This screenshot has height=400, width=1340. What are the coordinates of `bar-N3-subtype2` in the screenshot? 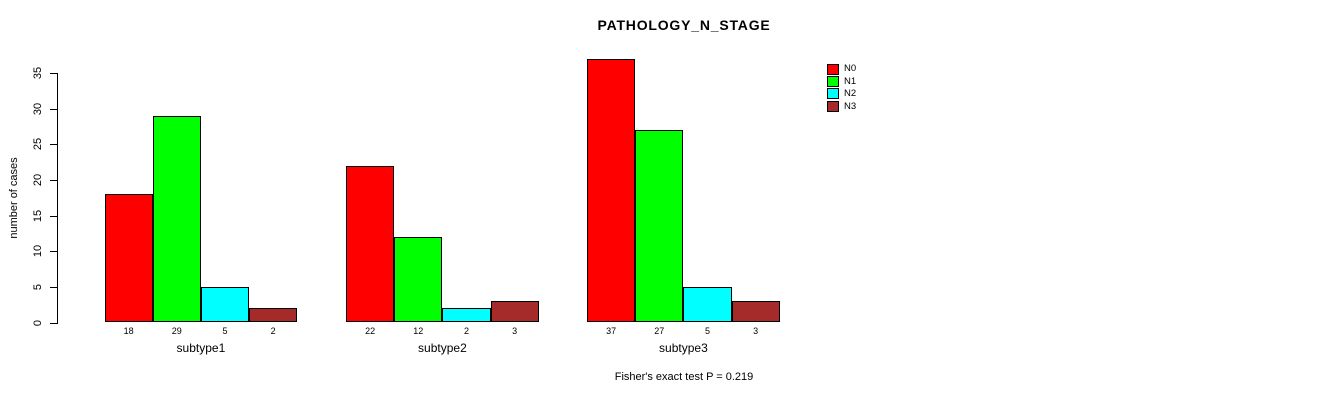 It's located at (514, 312).